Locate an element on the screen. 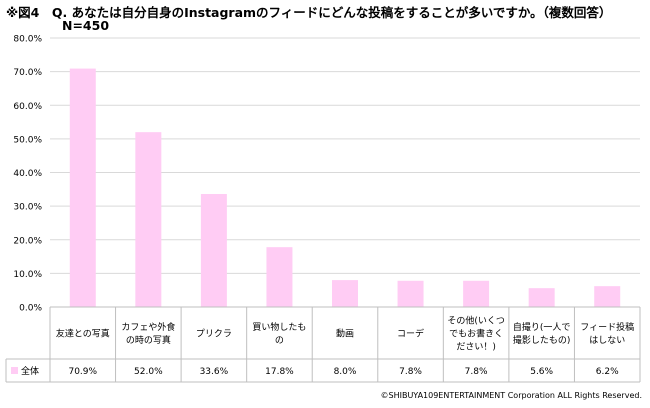  data-value-label: 33.6% is located at coordinates (214, 372).